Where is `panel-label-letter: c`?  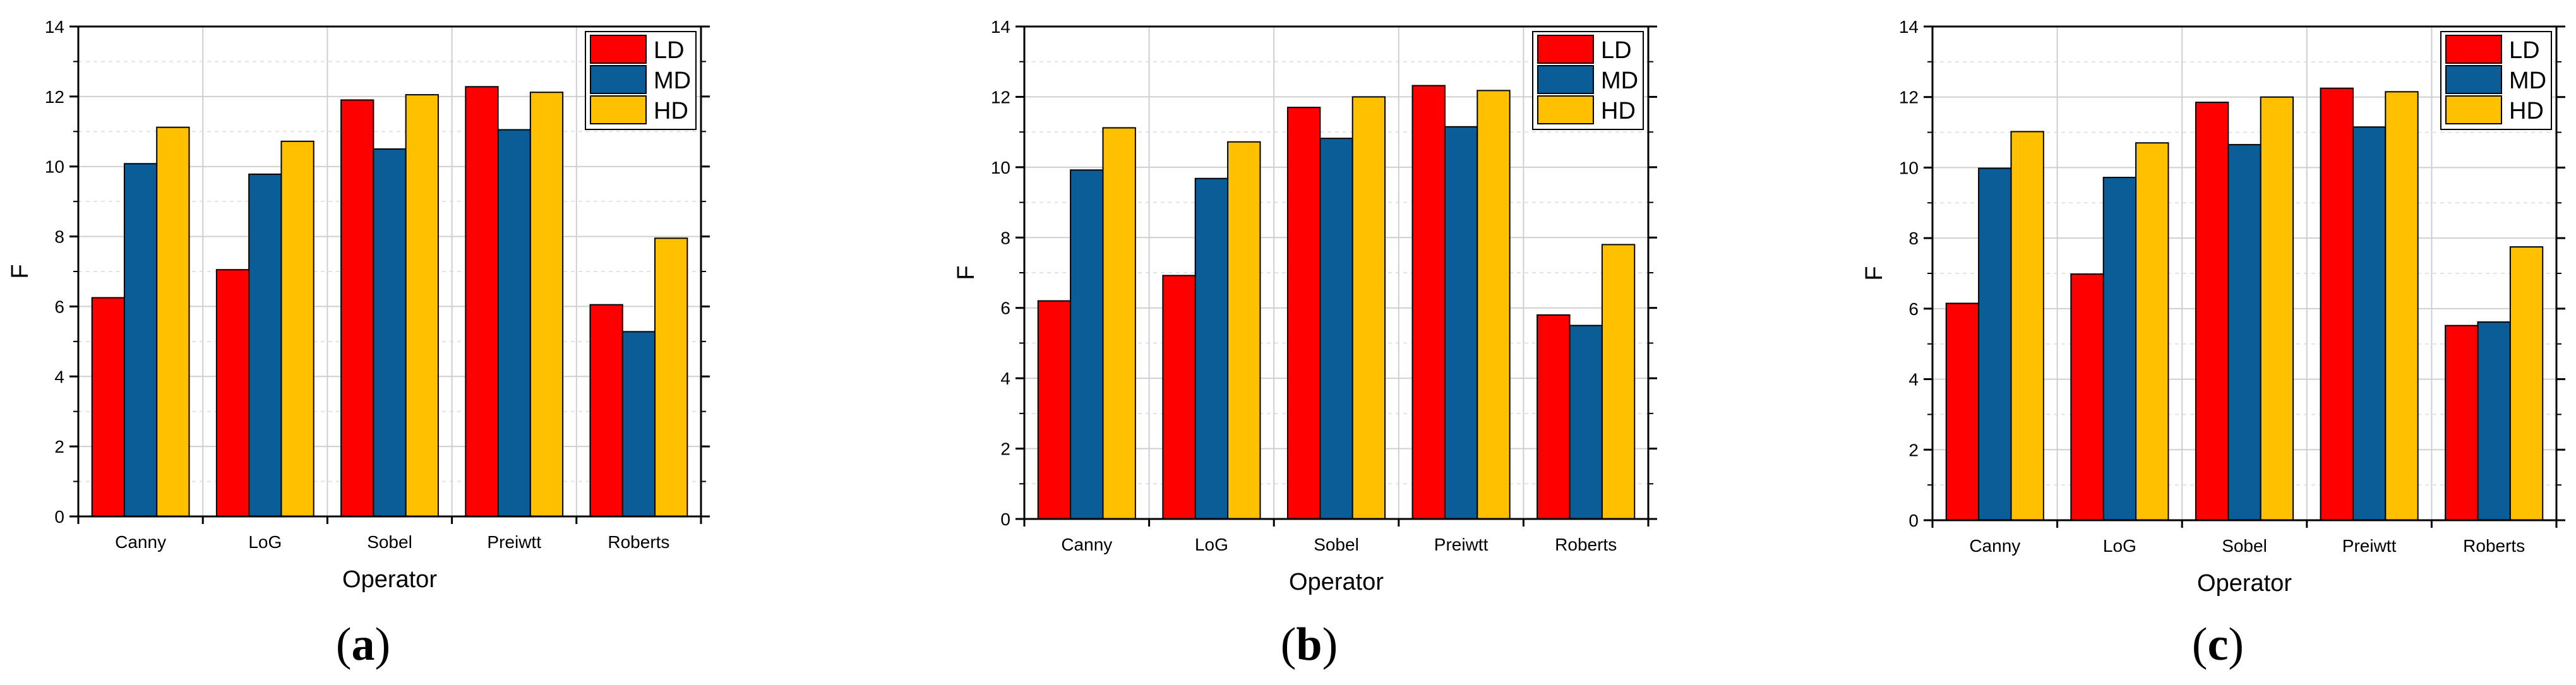
panel-label-letter: c is located at coordinates (2218, 644).